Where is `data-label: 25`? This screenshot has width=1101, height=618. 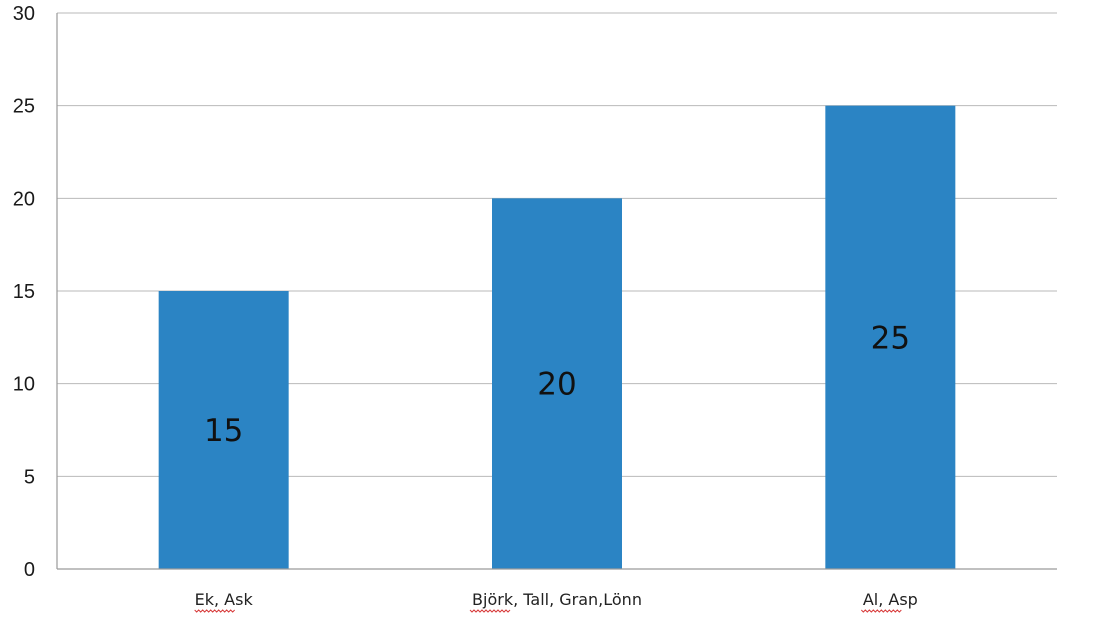 data-label: 25 is located at coordinates (890, 338).